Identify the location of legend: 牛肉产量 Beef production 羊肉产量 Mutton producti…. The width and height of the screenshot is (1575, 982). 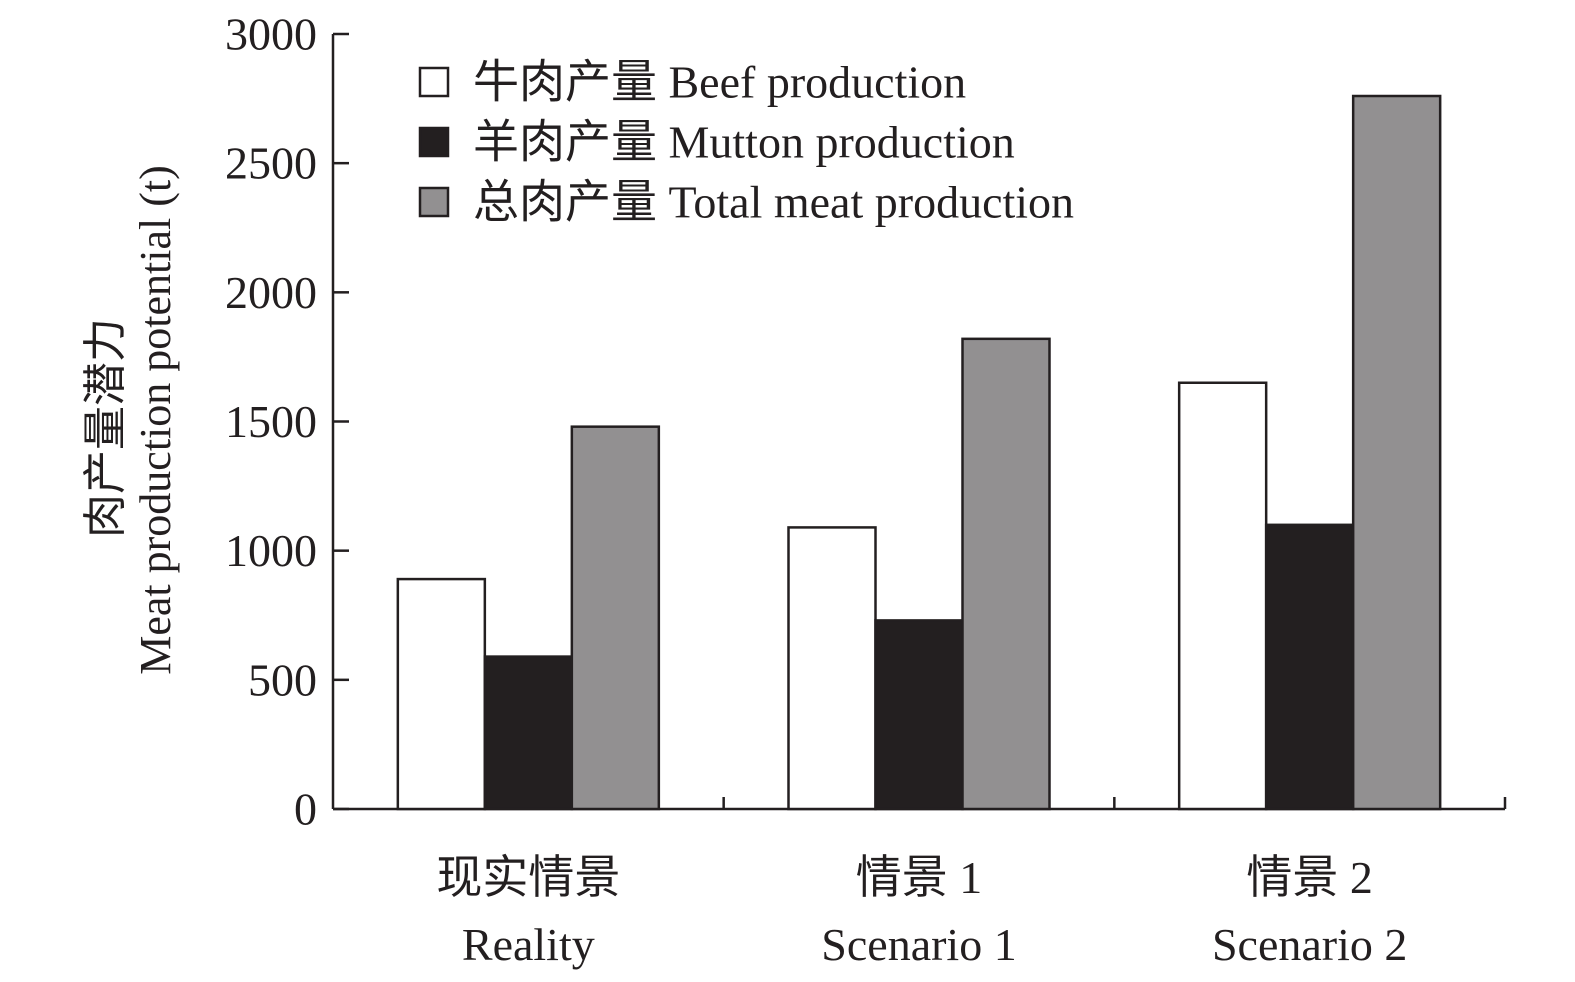
(746, 142).